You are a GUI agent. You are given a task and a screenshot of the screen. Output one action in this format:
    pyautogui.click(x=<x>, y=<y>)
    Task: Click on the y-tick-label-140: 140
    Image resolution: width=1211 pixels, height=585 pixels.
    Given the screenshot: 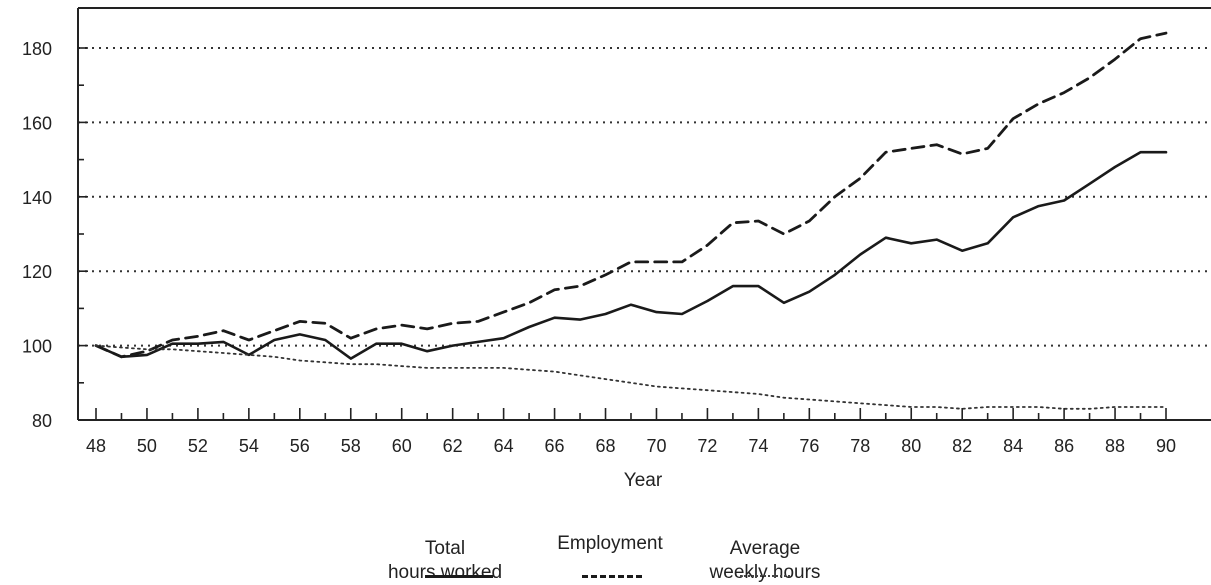 What is the action you would take?
    pyautogui.click(x=37, y=198)
    